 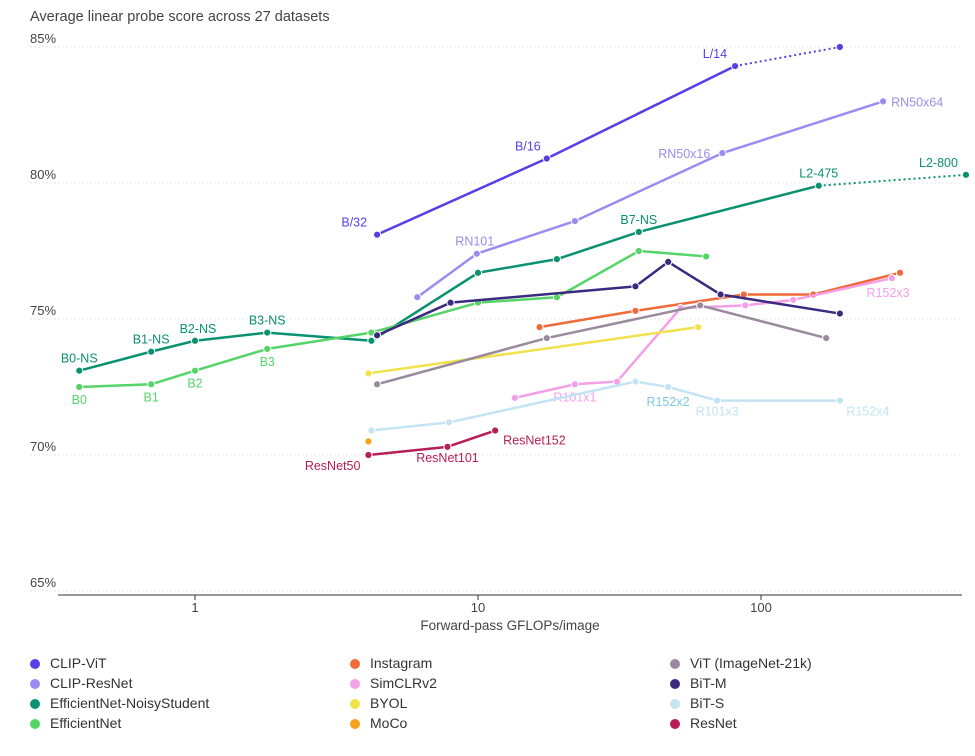 I want to click on legend-item: BiT-S, so click(x=697, y=703).